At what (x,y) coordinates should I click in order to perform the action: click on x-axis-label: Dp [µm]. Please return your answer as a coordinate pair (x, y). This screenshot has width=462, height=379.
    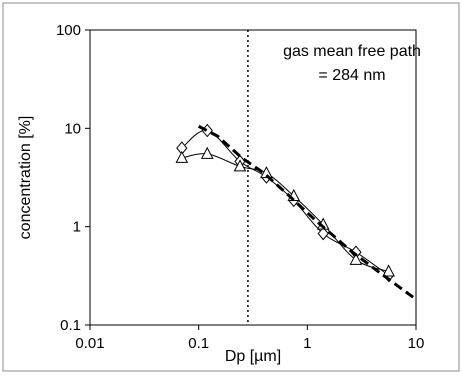
    Looking at the image, I should click on (253, 356).